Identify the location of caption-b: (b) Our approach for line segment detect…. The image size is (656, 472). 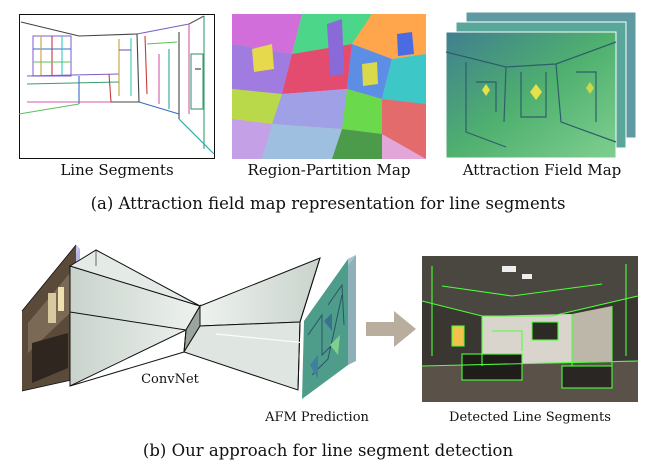
(328, 450).